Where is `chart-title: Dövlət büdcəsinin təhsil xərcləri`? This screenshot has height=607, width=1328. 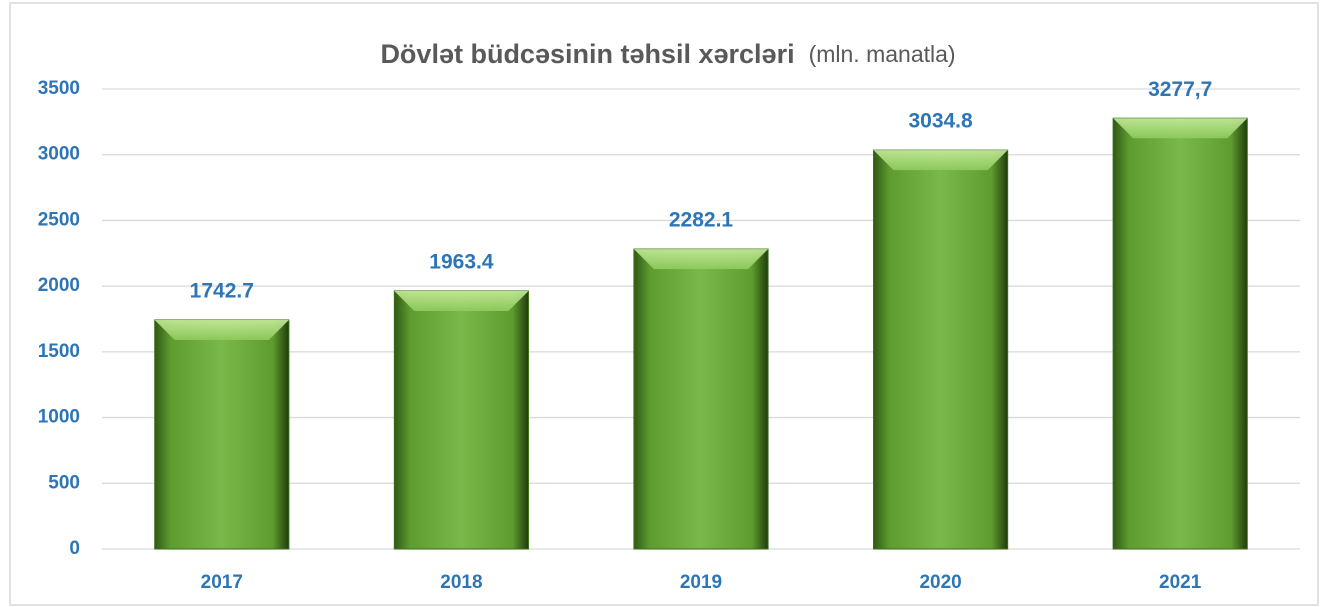
chart-title: Dövlət büdcəsinin təhsil xərcləri is located at coordinates (587, 54).